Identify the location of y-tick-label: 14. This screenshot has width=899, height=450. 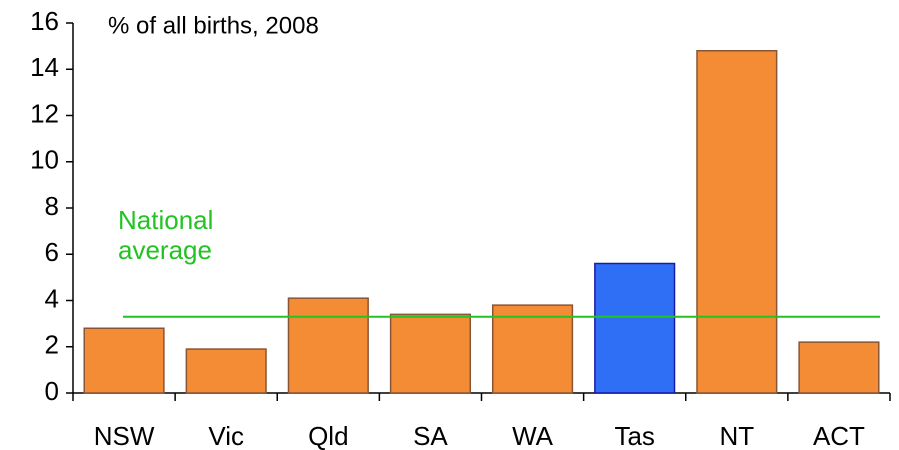
(44, 67).